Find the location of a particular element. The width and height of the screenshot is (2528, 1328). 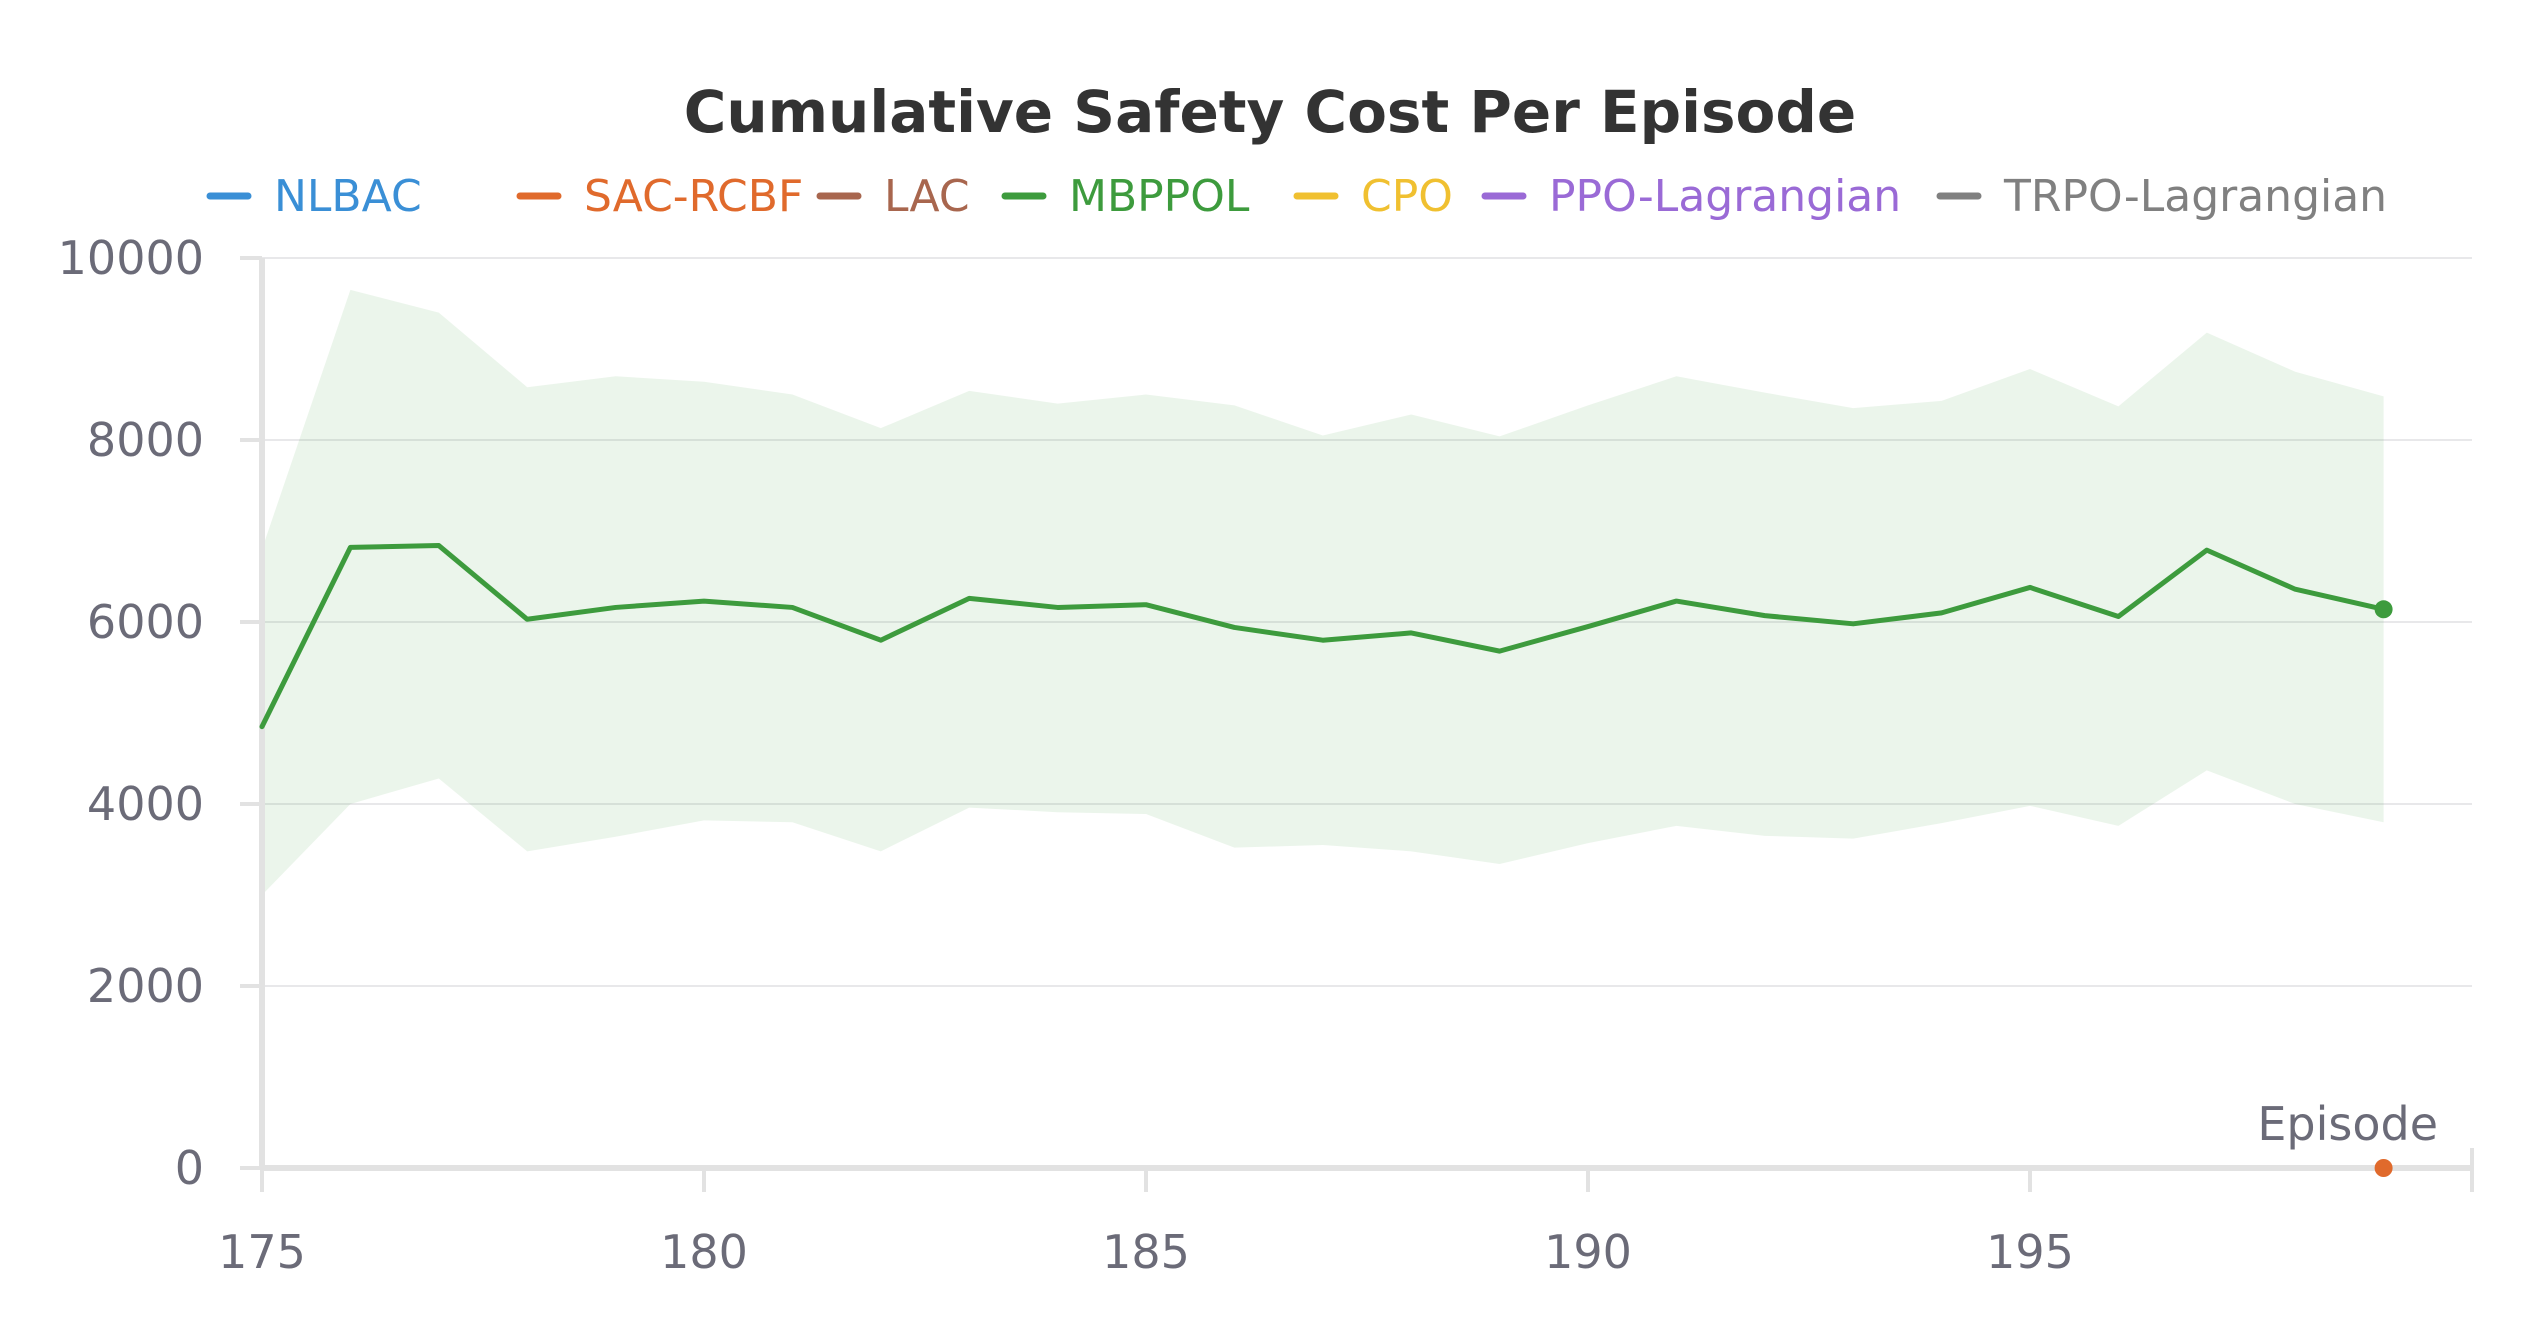

legend-item-cpo: CPO is located at coordinates (1373, 196).